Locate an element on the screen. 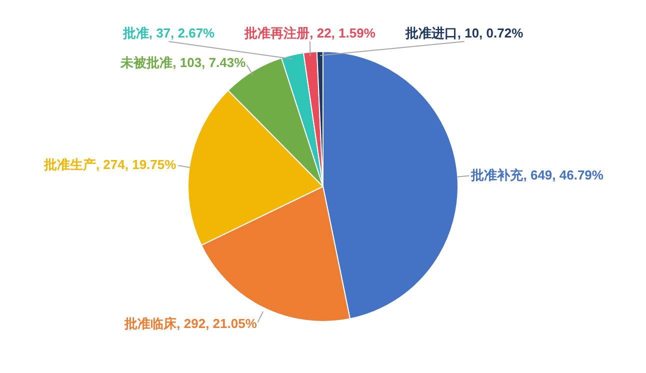 The height and width of the screenshot is (373, 646). slice-label: 批准再注册, 22, 1.59% is located at coordinates (310, 33).